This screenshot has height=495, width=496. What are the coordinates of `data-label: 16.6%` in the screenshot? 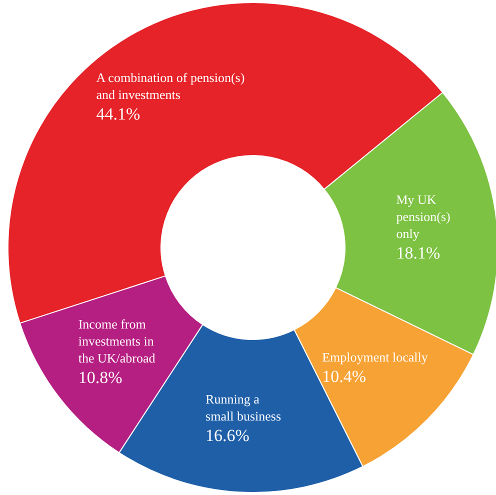 It's located at (228, 436).